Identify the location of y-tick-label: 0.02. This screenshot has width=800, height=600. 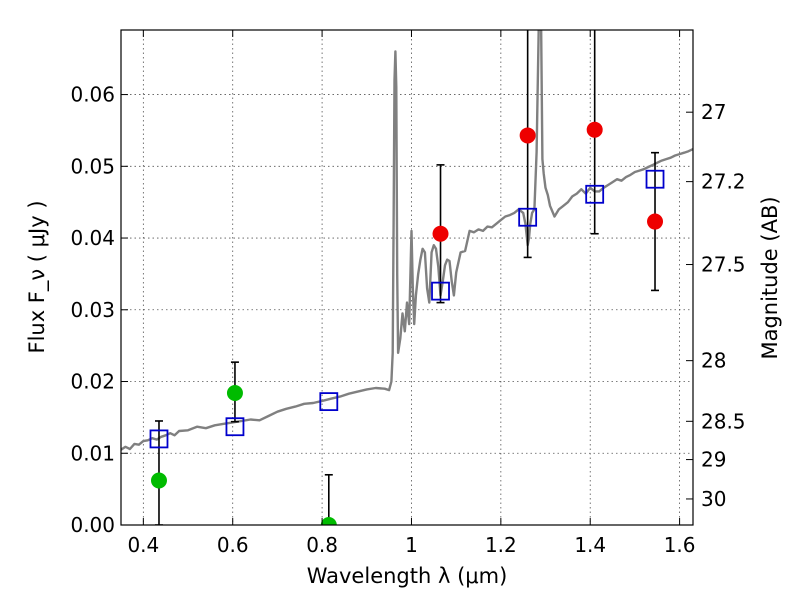
(92, 382).